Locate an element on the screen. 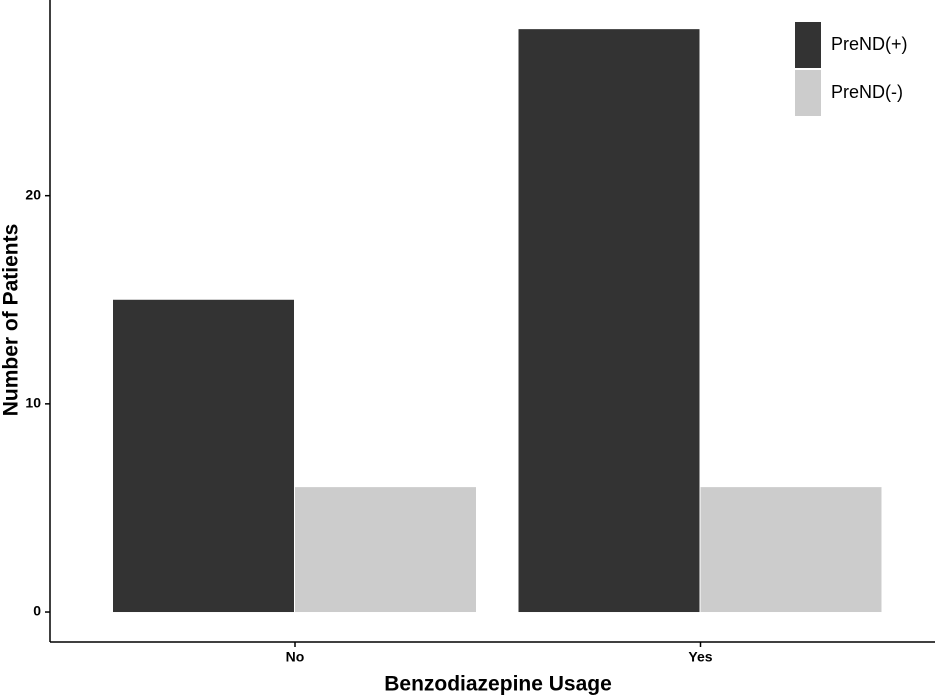 This screenshot has width=945, height=697. y-tick-label: 20 is located at coordinates (33, 194).